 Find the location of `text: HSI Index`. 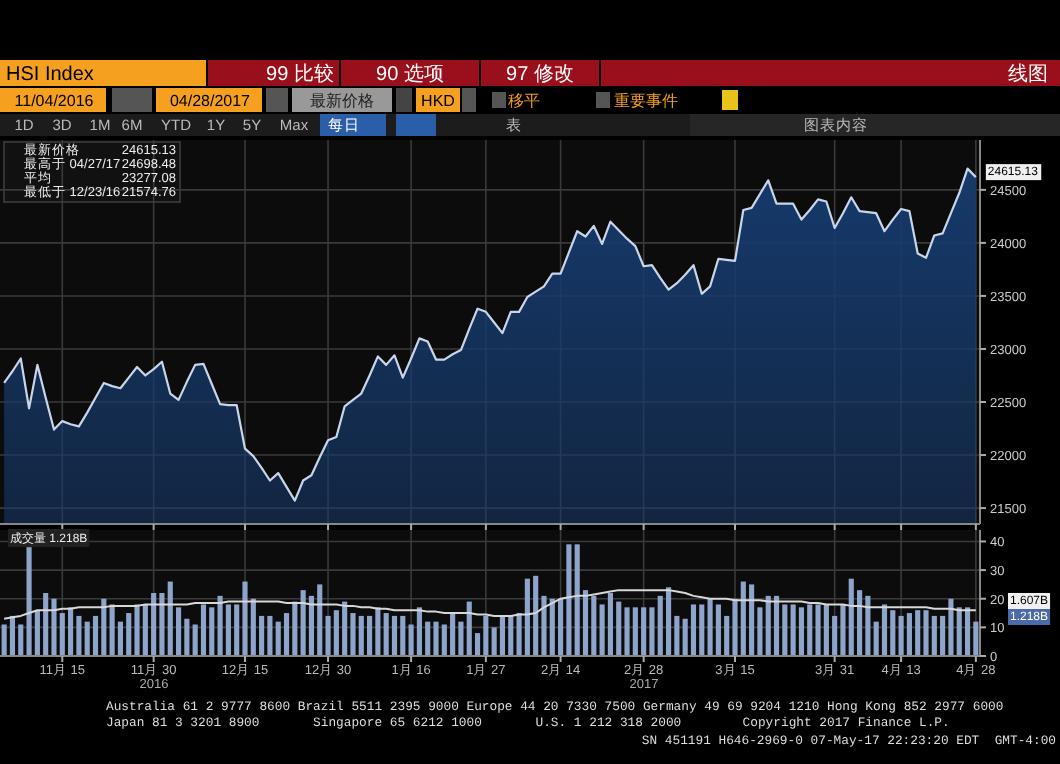

text: HSI Index is located at coordinates (50, 75).